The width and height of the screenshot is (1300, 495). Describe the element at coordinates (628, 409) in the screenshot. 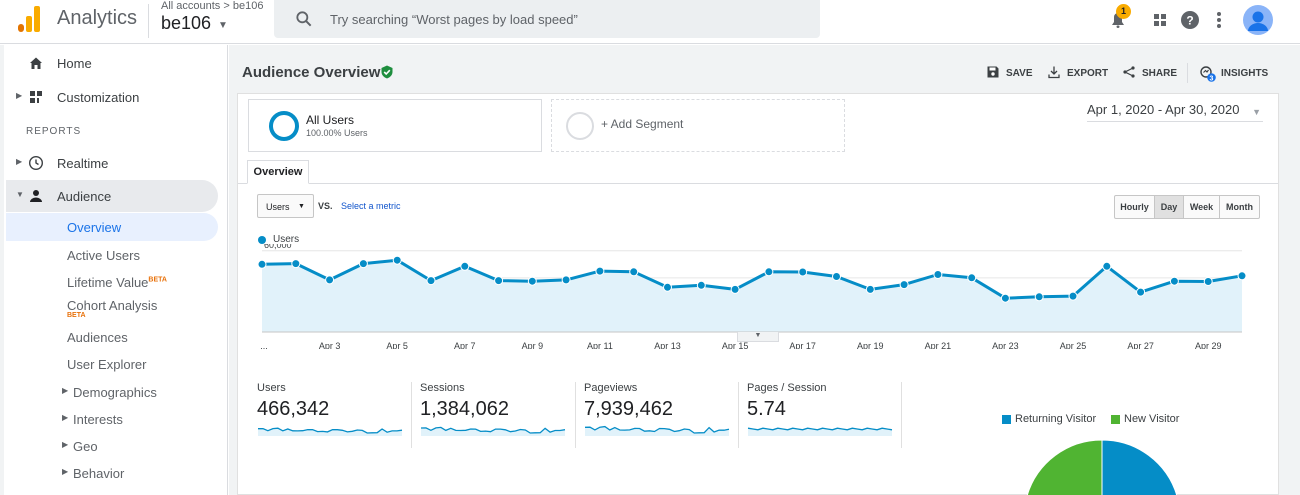

I see `kpi-value: 7,939,462` at that location.